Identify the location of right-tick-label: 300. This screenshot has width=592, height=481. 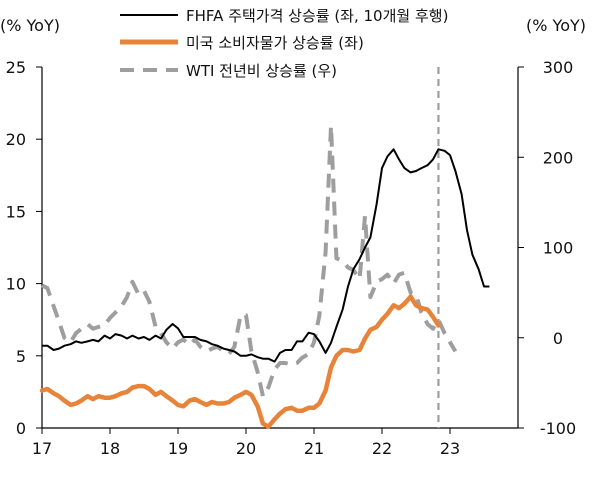
(558, 67).